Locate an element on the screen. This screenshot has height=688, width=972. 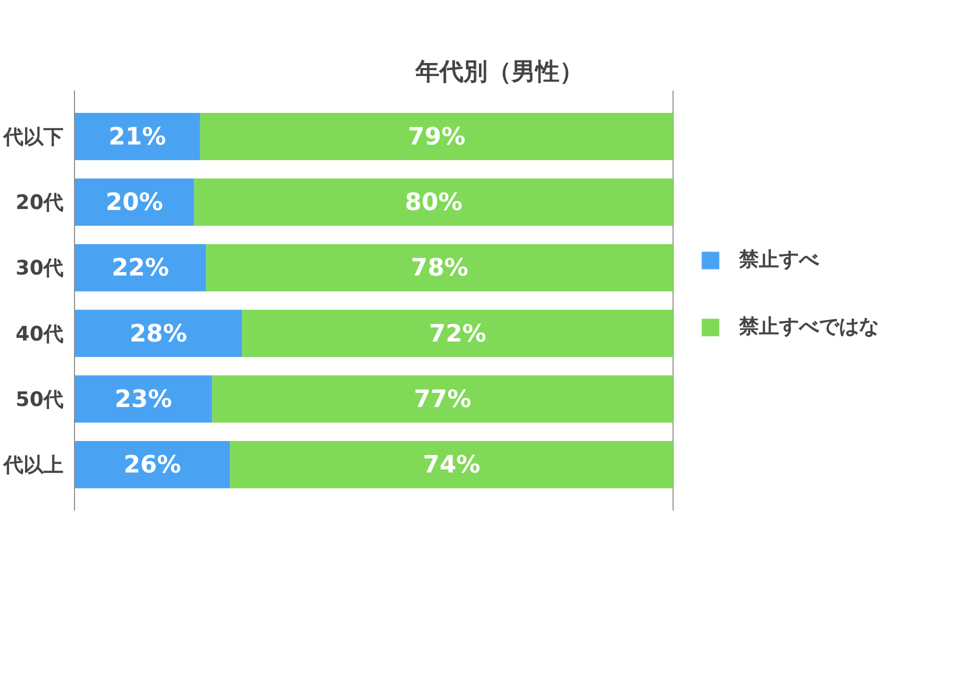
data-label: 28% is located at coordinates (159, 333).